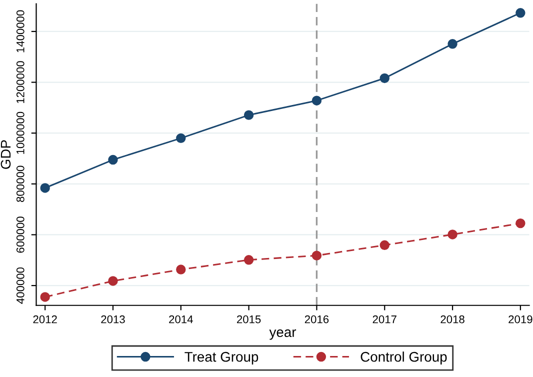 This screenshot has height=377, width=533. Describe the element at coordinates (181, 319) in the screenshot. I see `x-tick-label: 2014` at that location.